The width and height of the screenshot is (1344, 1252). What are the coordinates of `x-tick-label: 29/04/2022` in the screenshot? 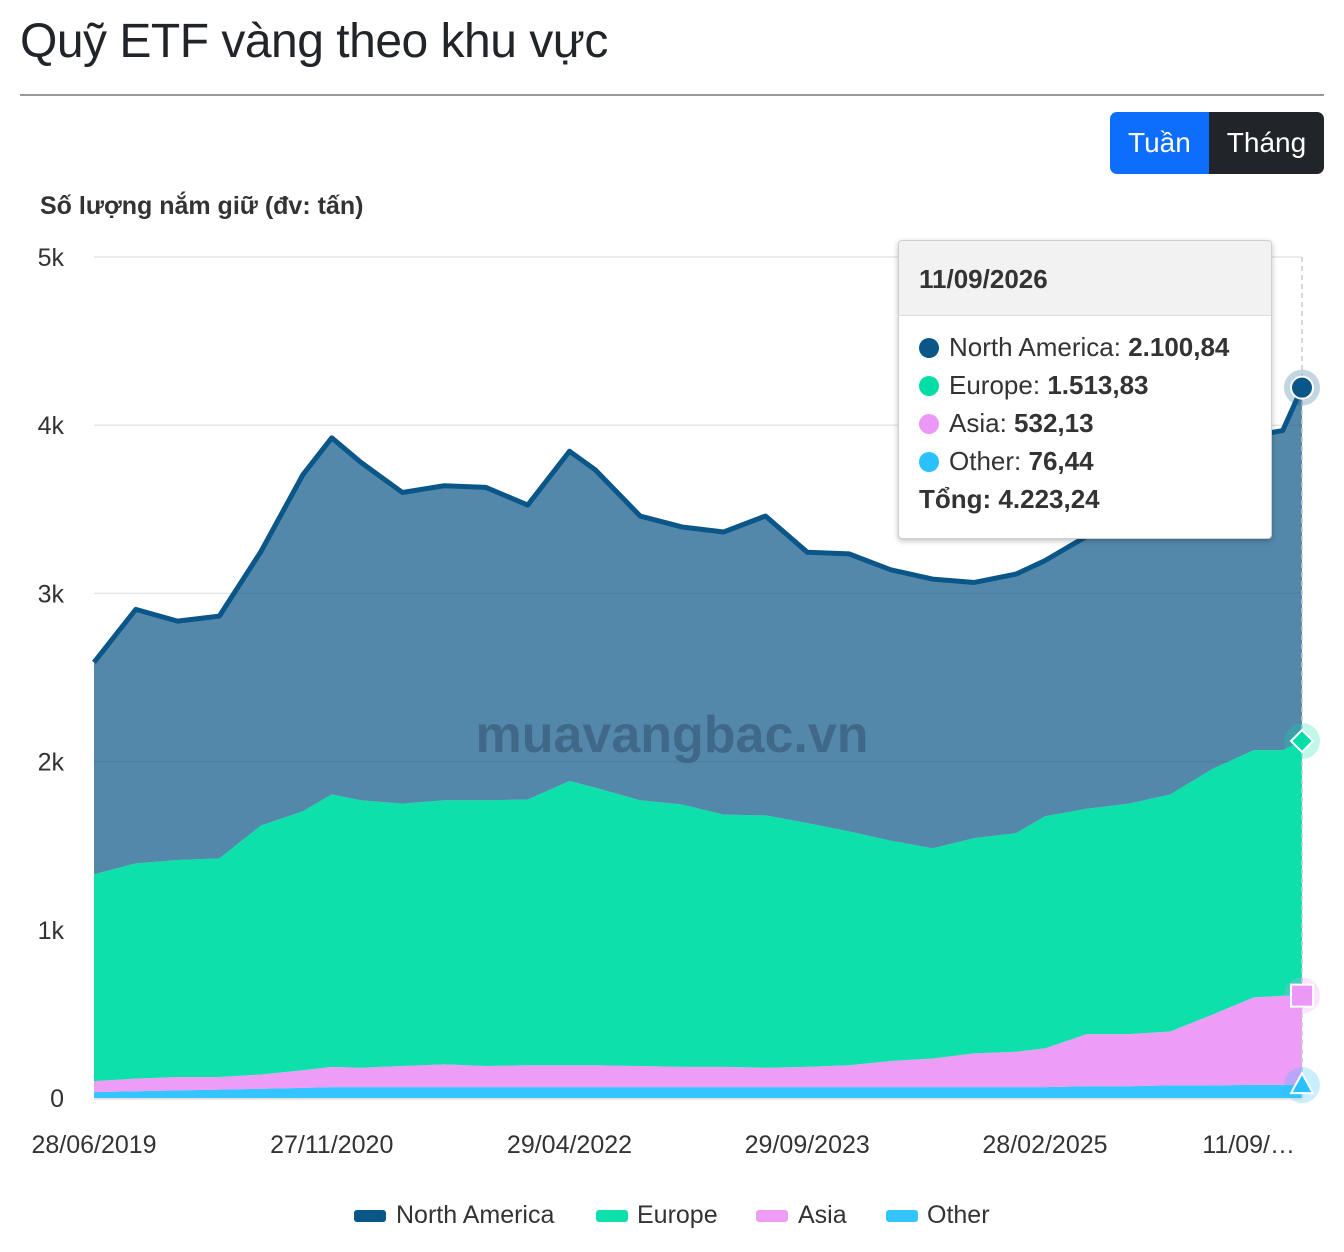 It's located at (569, 1145).